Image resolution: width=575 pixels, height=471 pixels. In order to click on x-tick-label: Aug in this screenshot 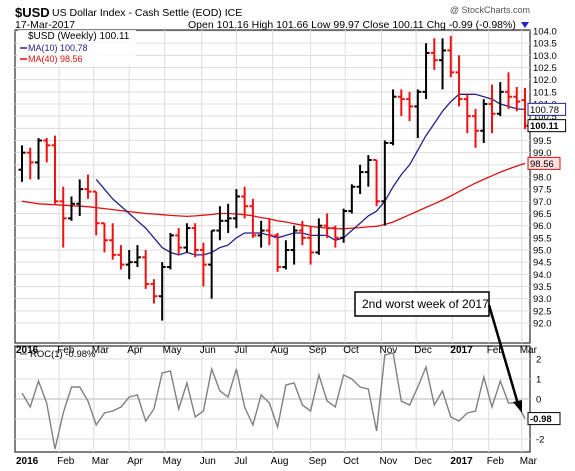, I will do `click(280, 350)`.